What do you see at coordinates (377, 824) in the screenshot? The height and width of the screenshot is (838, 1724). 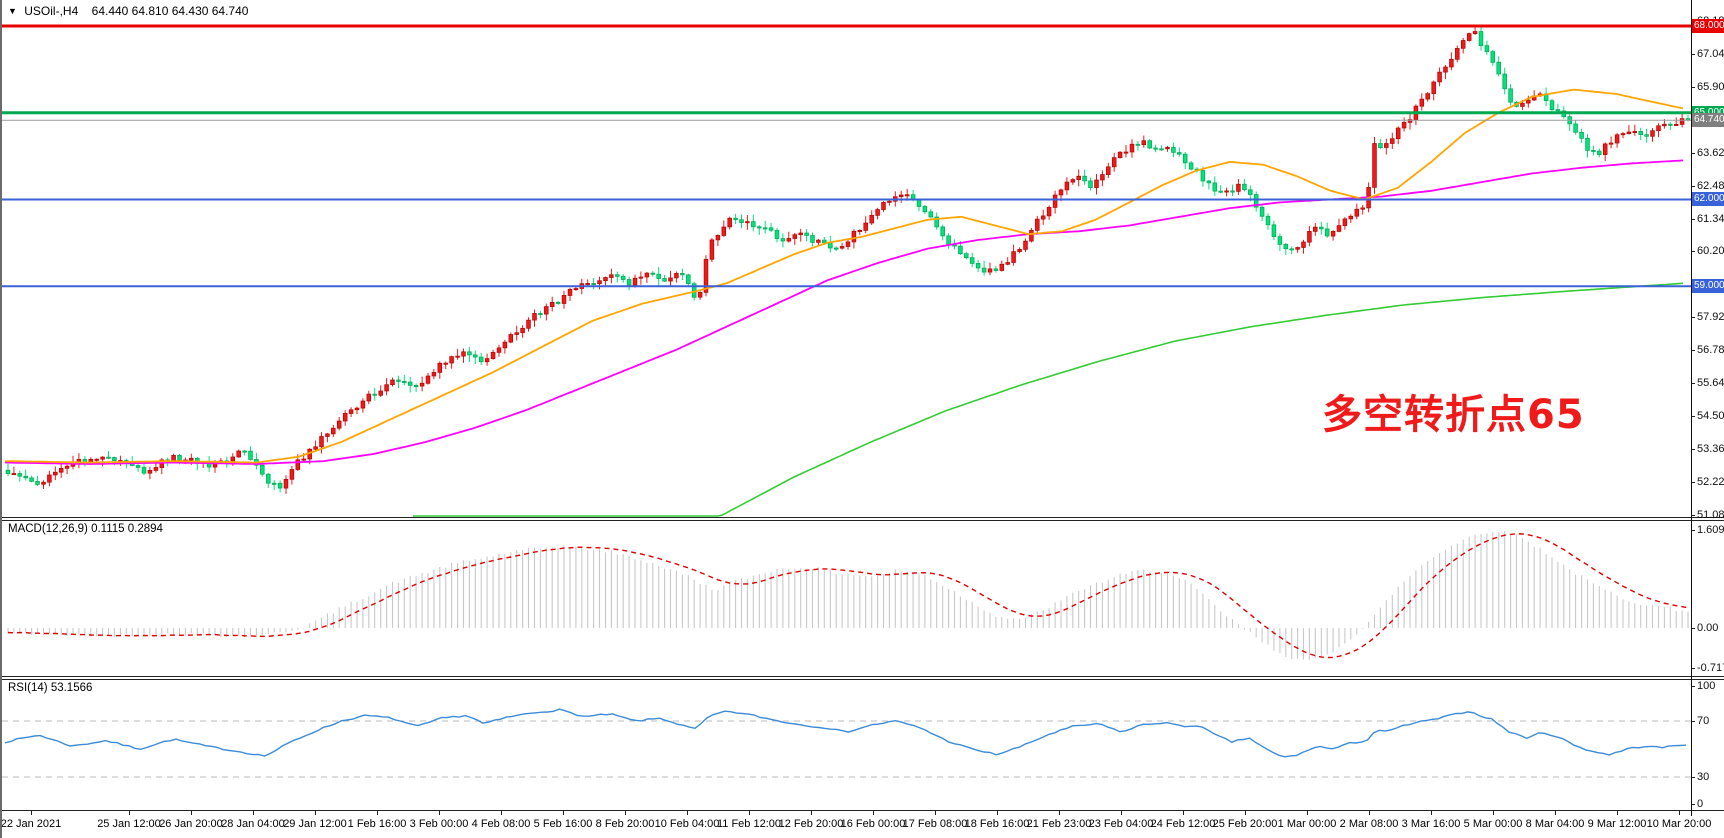 I see `date-label: 1 Feb 16:00` at bounding box center [377, 824].